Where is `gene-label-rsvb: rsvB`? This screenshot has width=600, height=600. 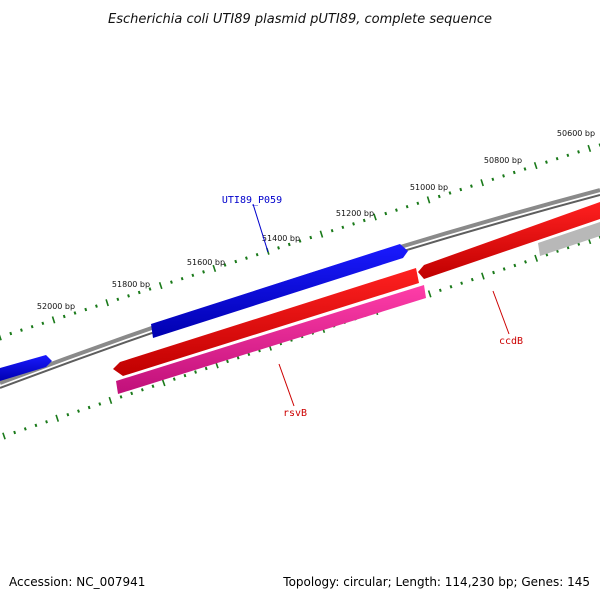
gene-label-rsvb: rsvB is located at coordinates (295, 413).